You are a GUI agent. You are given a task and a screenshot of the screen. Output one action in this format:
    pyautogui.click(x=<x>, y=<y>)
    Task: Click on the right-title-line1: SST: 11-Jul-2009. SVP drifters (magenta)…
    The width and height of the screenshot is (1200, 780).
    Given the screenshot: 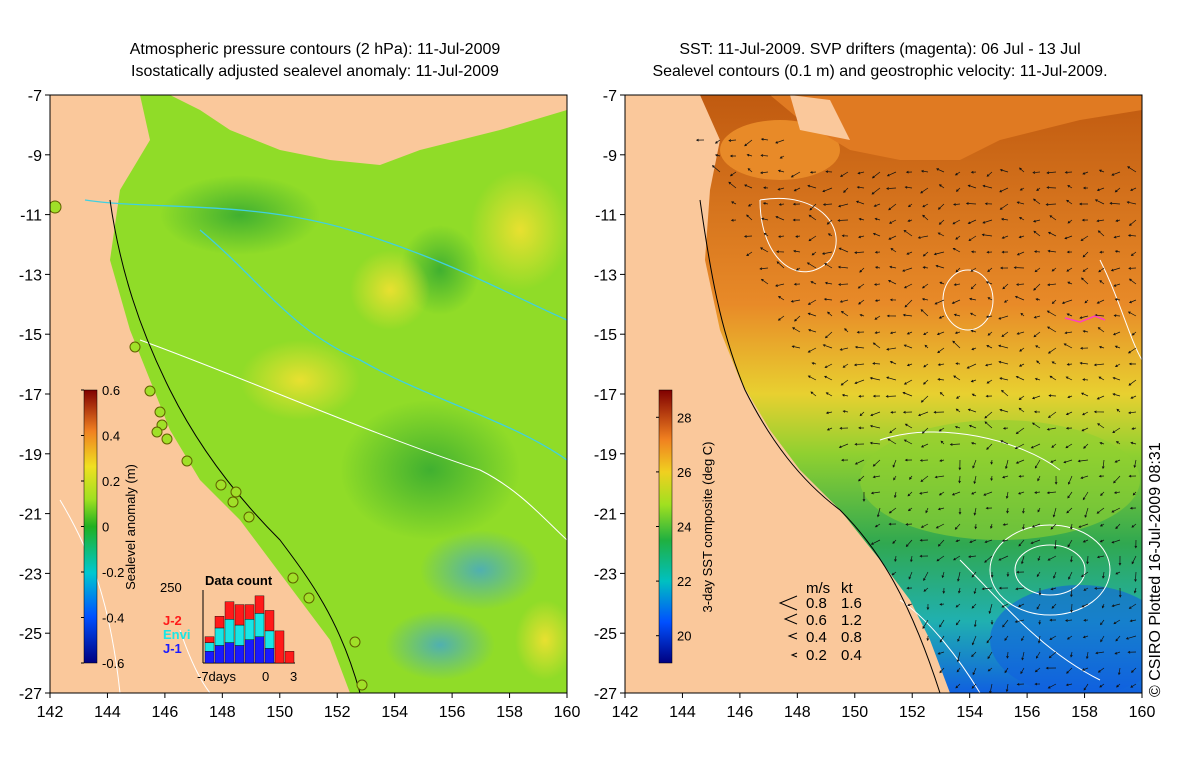 What is the action you would take?
    pyautogui.click(x=880, y=49)
    